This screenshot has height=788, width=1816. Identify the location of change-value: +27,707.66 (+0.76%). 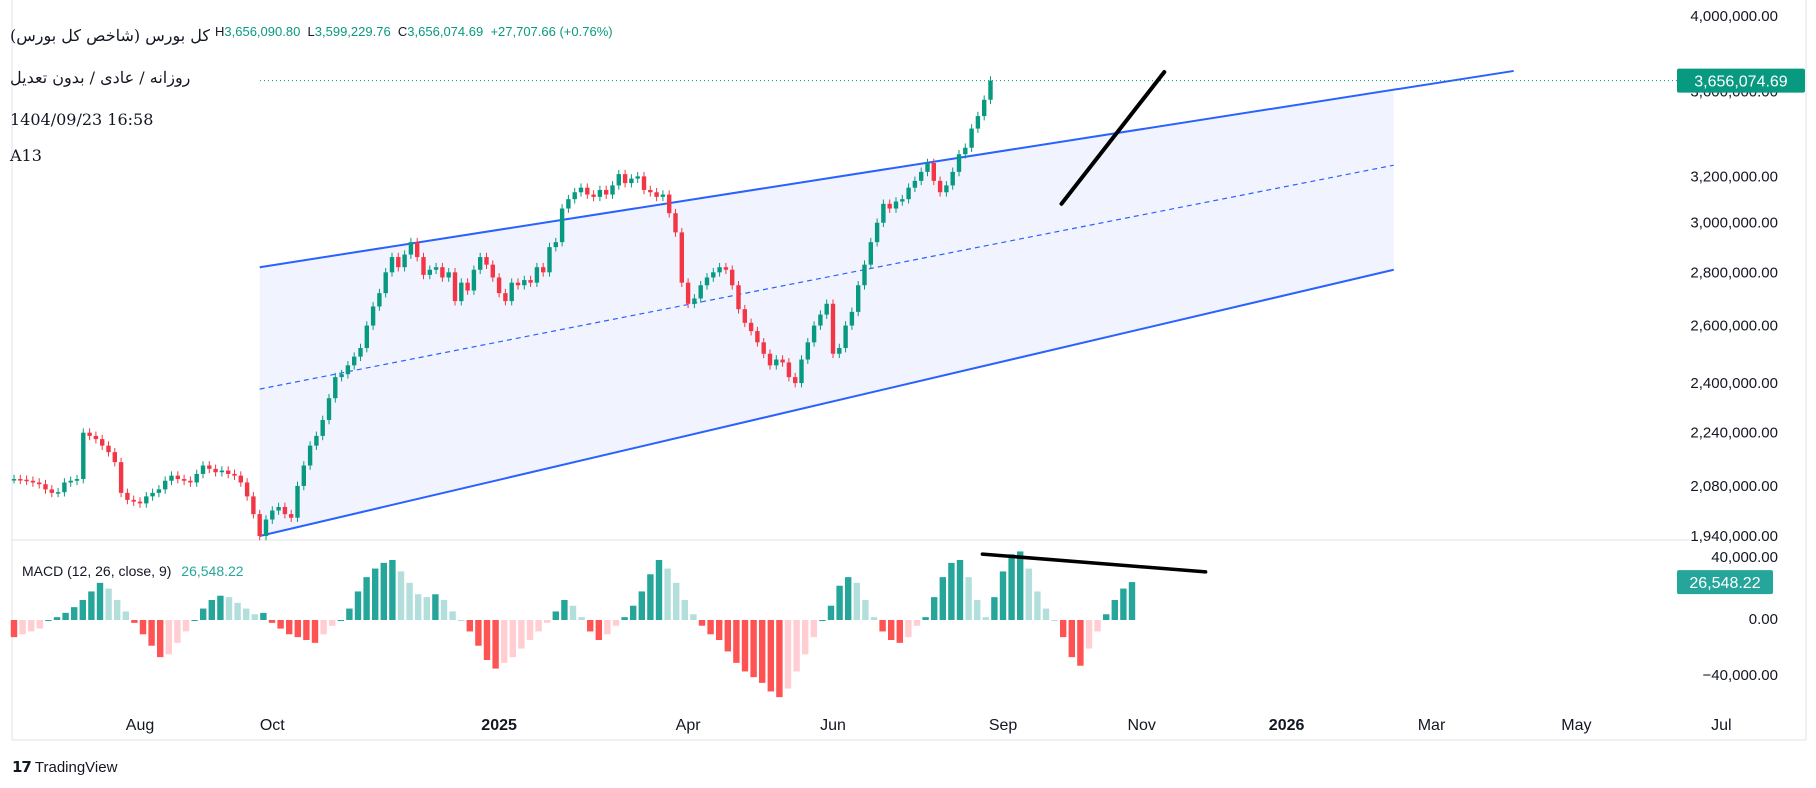
(551, 31).